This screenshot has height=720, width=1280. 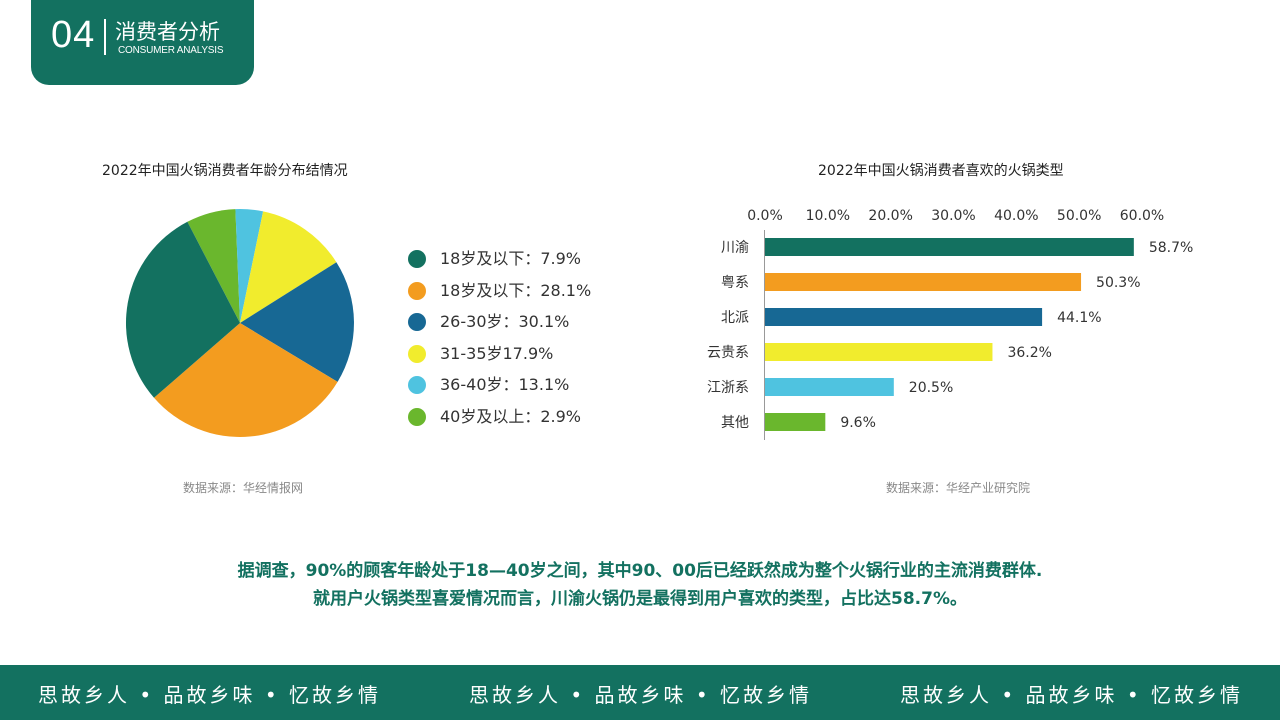 I want to click on badge-divider, so click(x=105, y=37).